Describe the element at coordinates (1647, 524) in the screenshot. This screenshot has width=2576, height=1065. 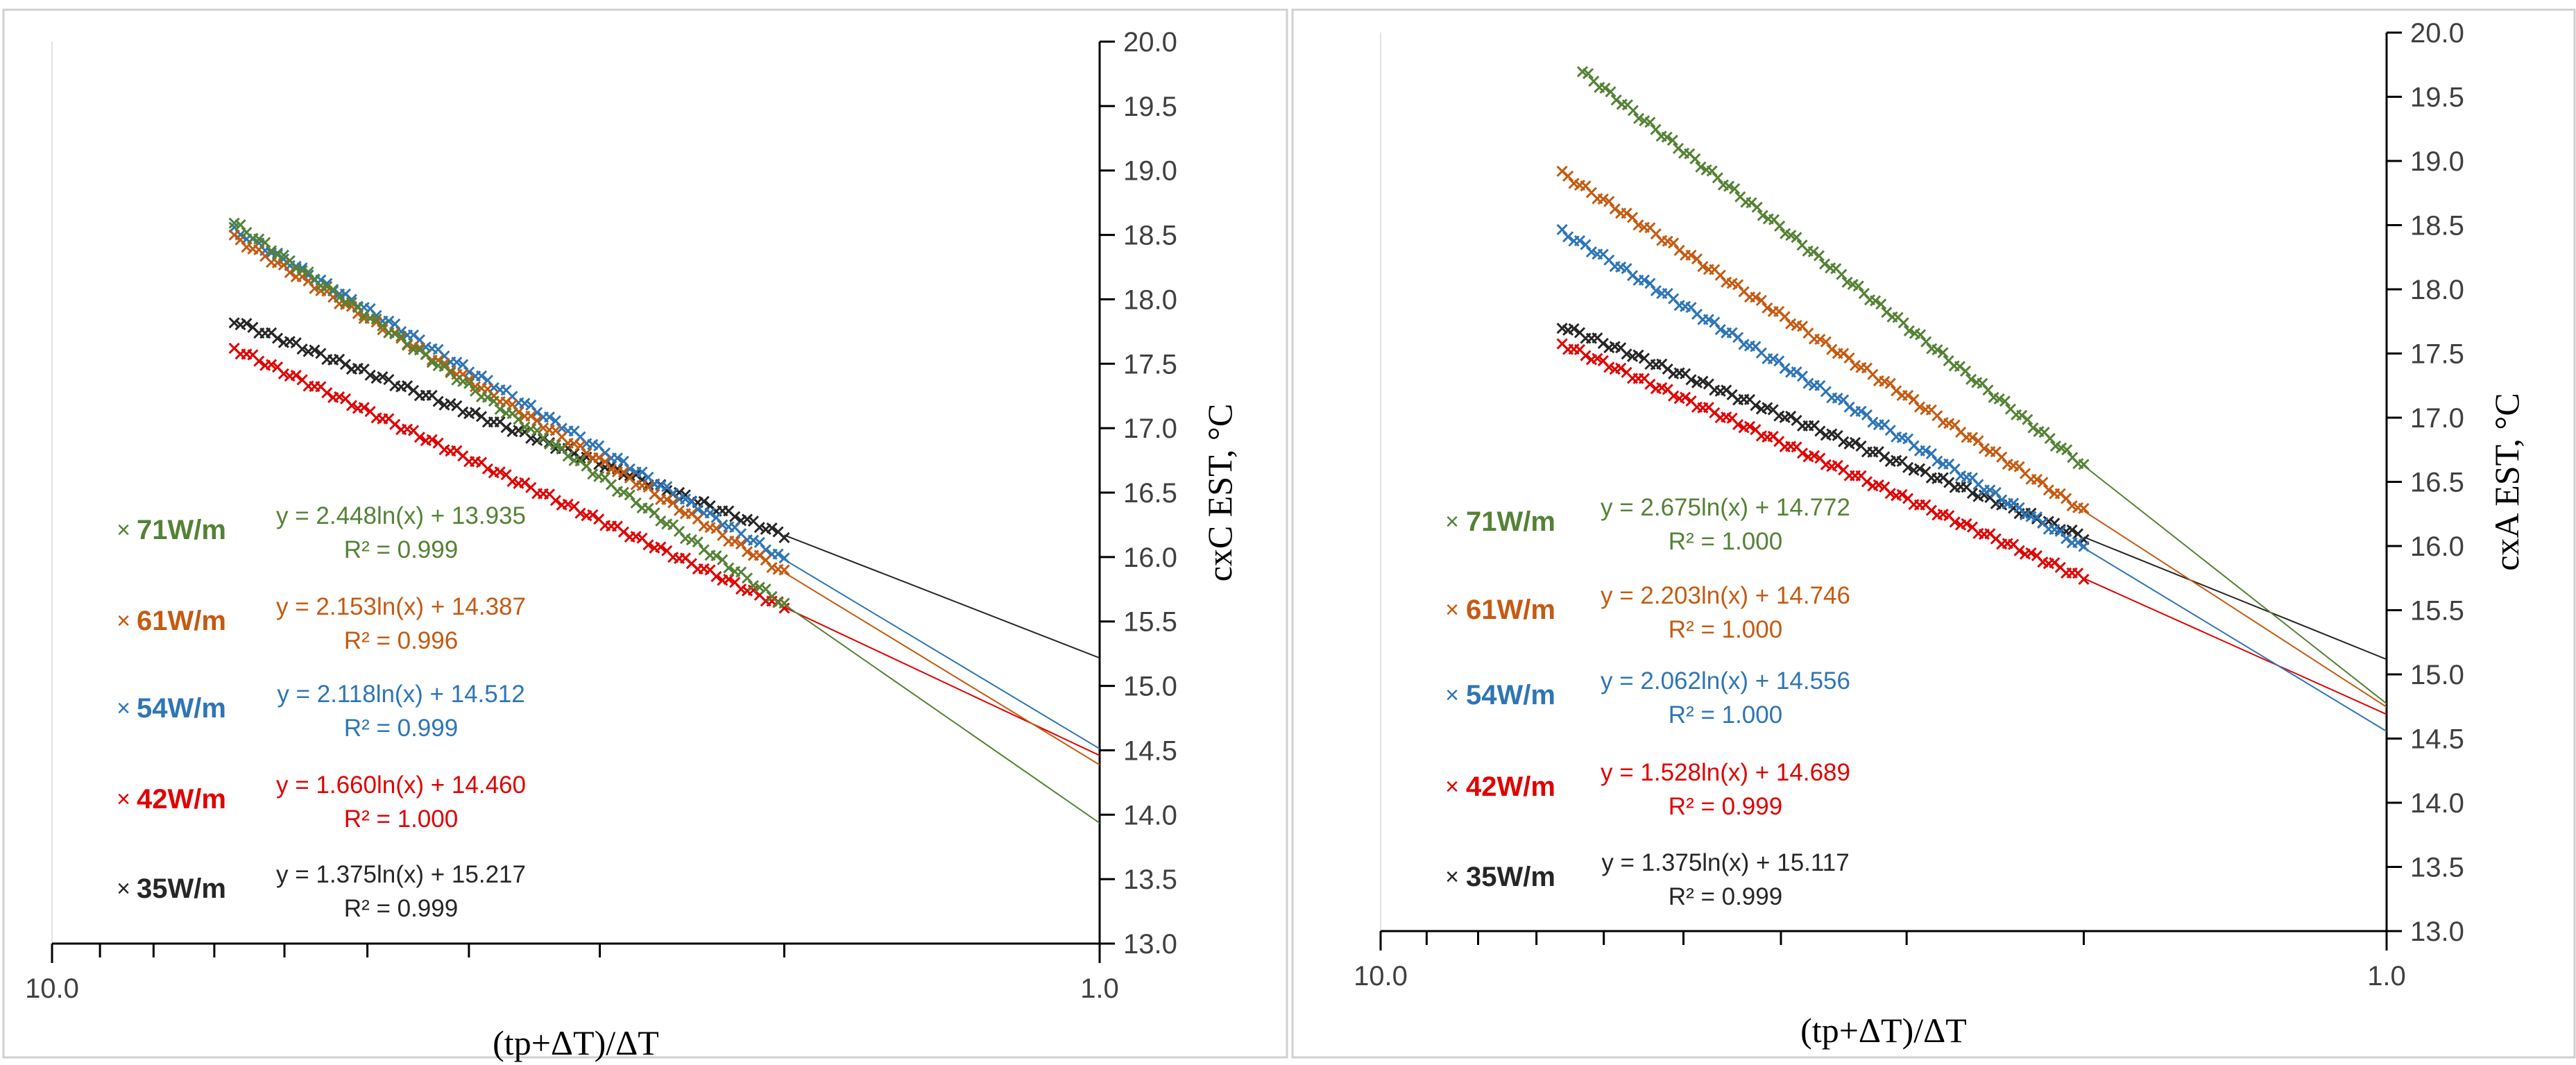
I see `legend-entry-71W/m: × 71W/m y = 2.675ln(x) + 14.772 R² = 1.000` at that location.